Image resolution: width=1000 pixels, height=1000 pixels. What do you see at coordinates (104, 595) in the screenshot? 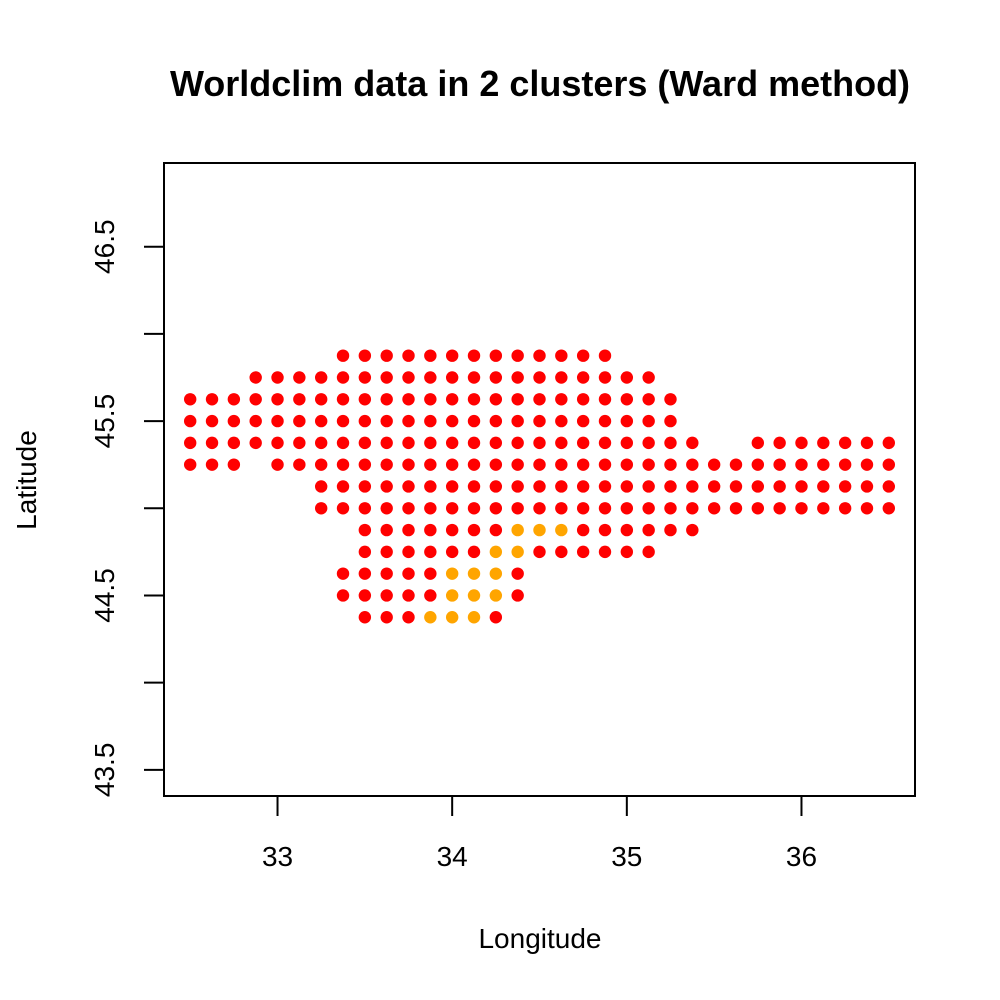
I see `y-tick-label: 44.5` at bounding box center [104, 595].